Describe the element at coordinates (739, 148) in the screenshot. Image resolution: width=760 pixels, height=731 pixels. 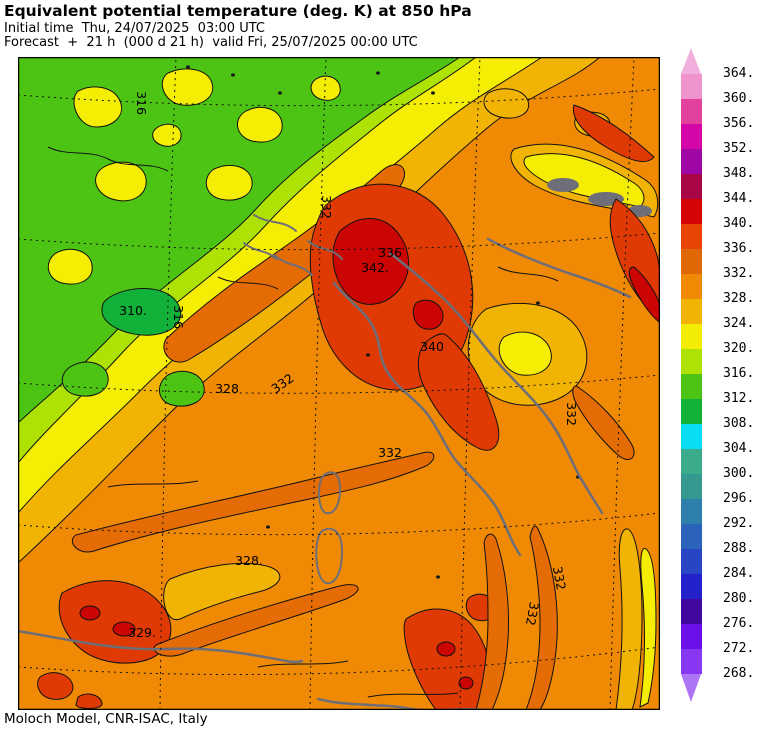
I see `colorbar-tick-label: 352.` at that location.